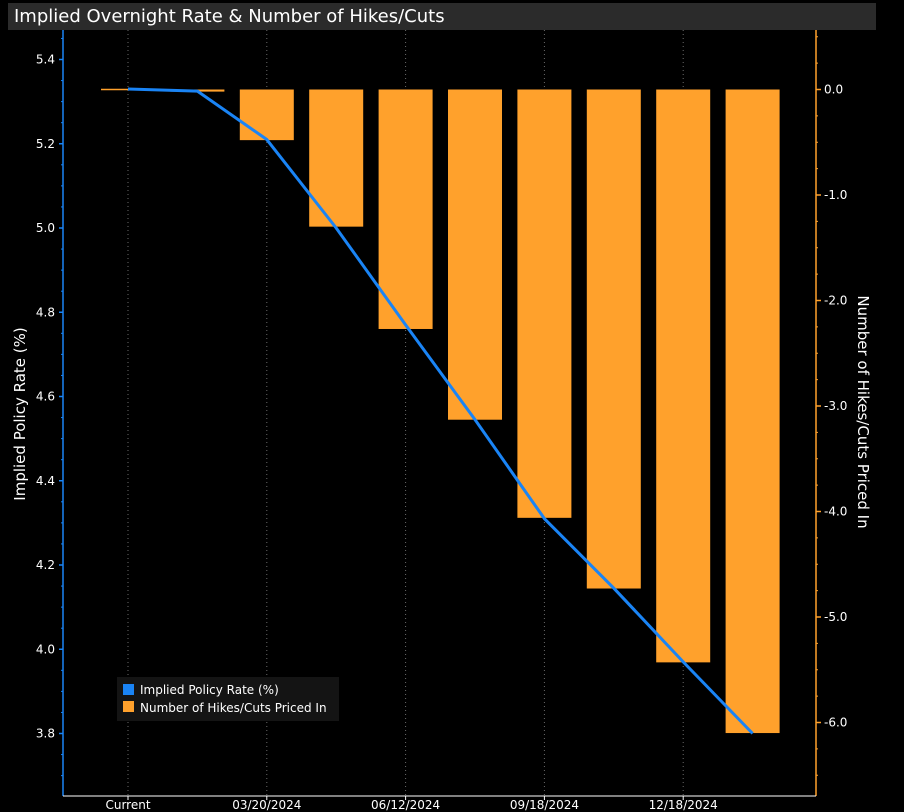  I want to click on left-tick-label-2: 4.2, so click(45, 565).